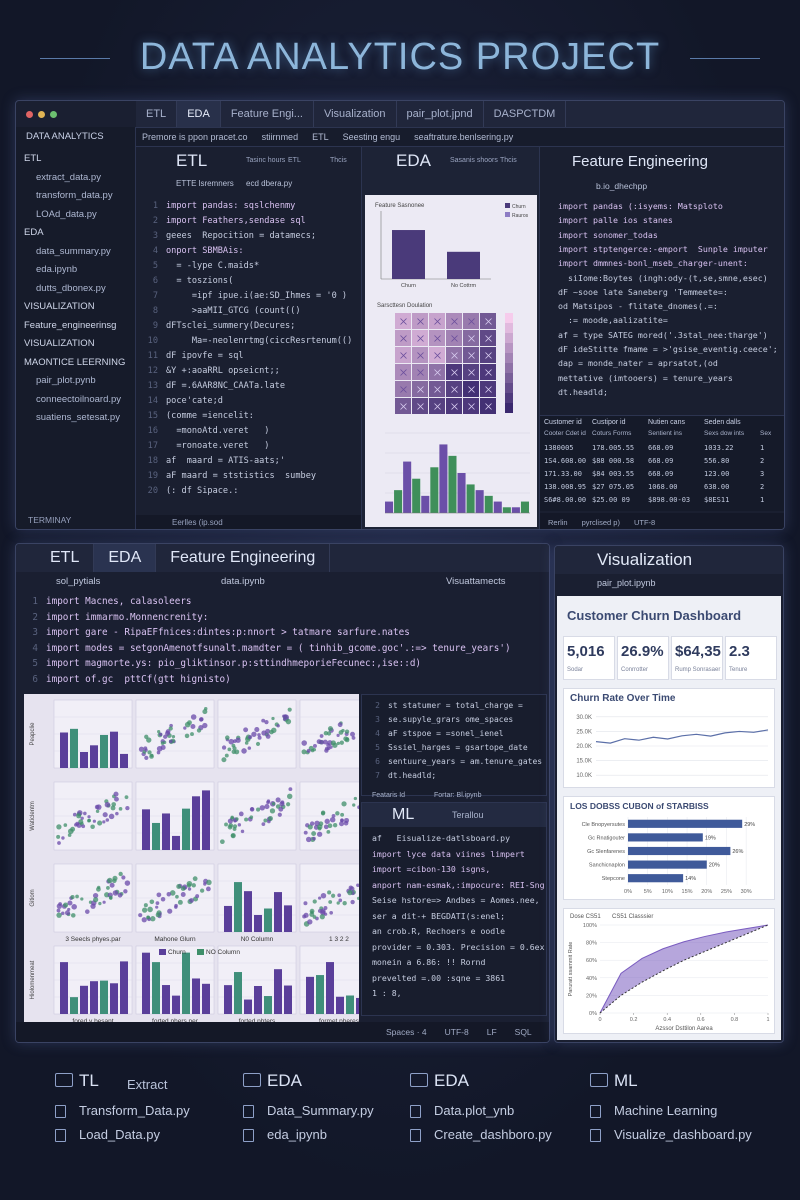 Image resolution: width=800 pixels, height=1200 pixels. Describe the element at coordinates (70, 325) in the screenshot. I see `folder-item: Feature_engineerinsg` at that location.